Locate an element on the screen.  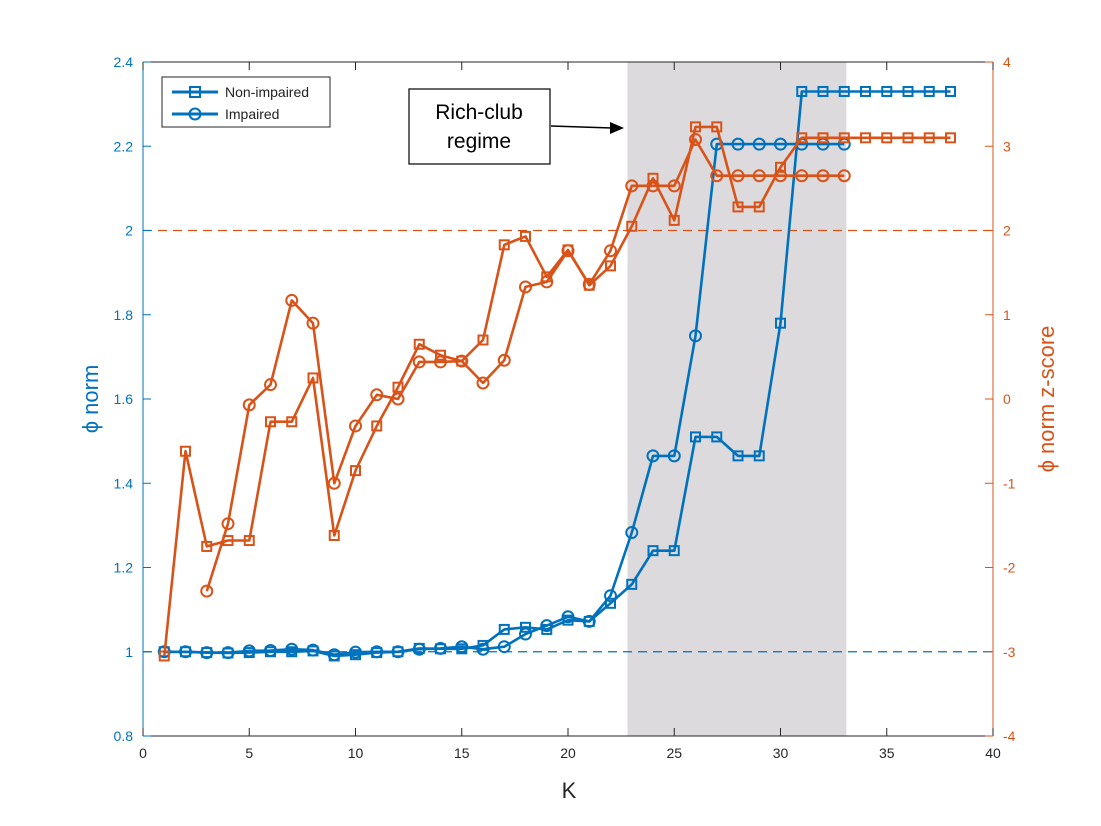
annotation-line-2: regime is located at coordinates (479, 141).